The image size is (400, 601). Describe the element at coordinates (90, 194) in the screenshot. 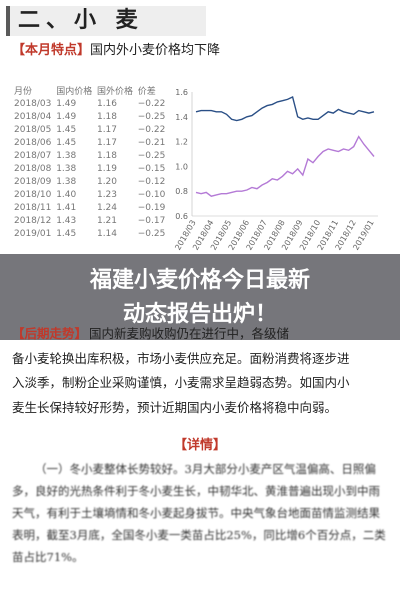

I see `table-row: 2018/10 1.40 1.23 −0.10` at that location.